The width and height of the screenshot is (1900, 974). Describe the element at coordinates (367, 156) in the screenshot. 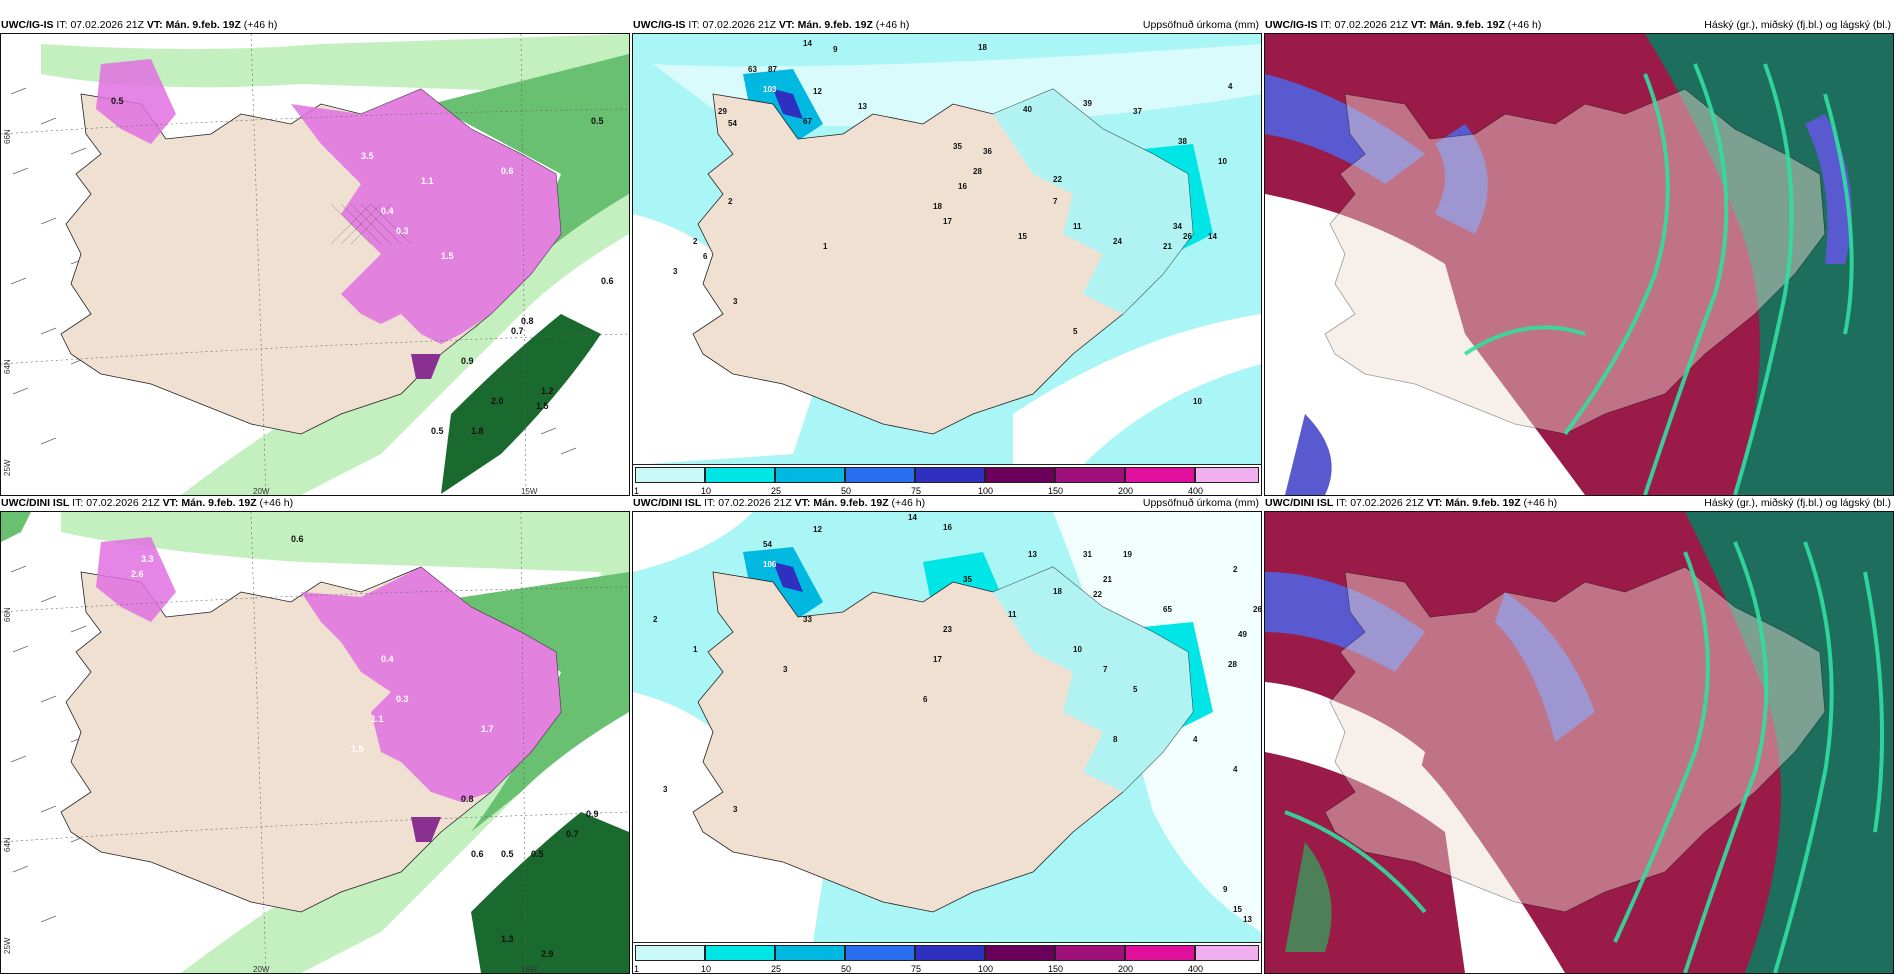

I see `svg-text: 3.5` at that location.